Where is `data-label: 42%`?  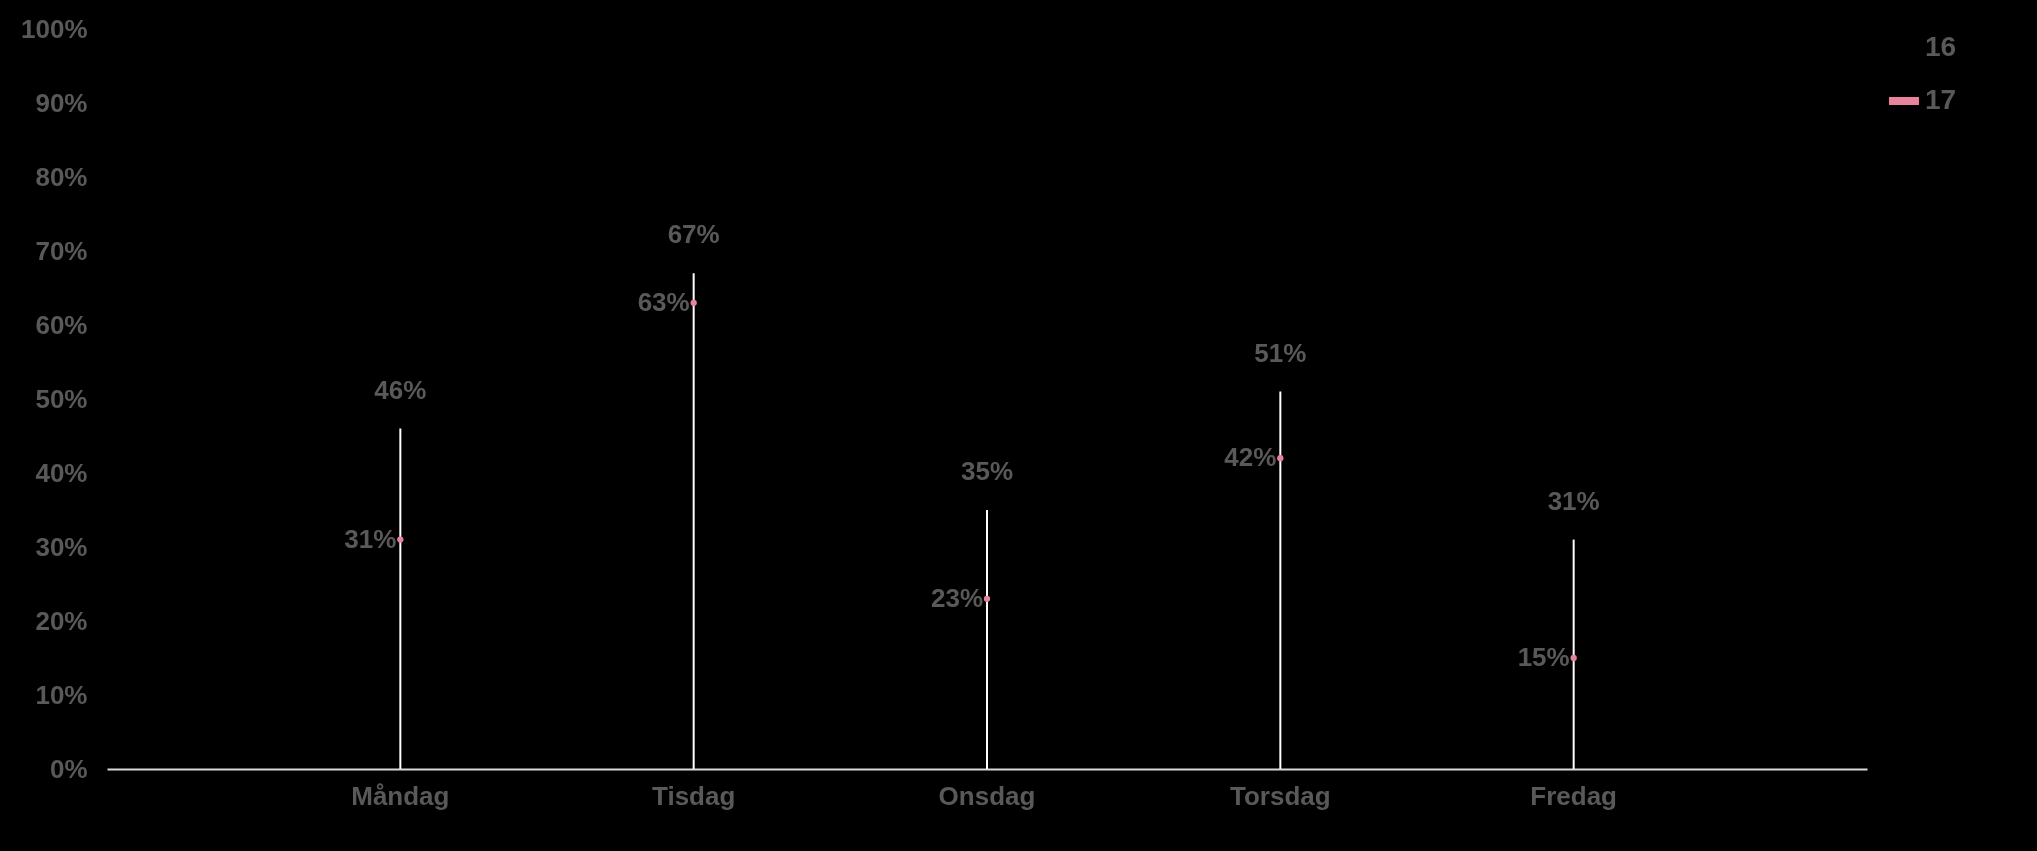 data-label: 42% is located at coordinates (1250, 457).